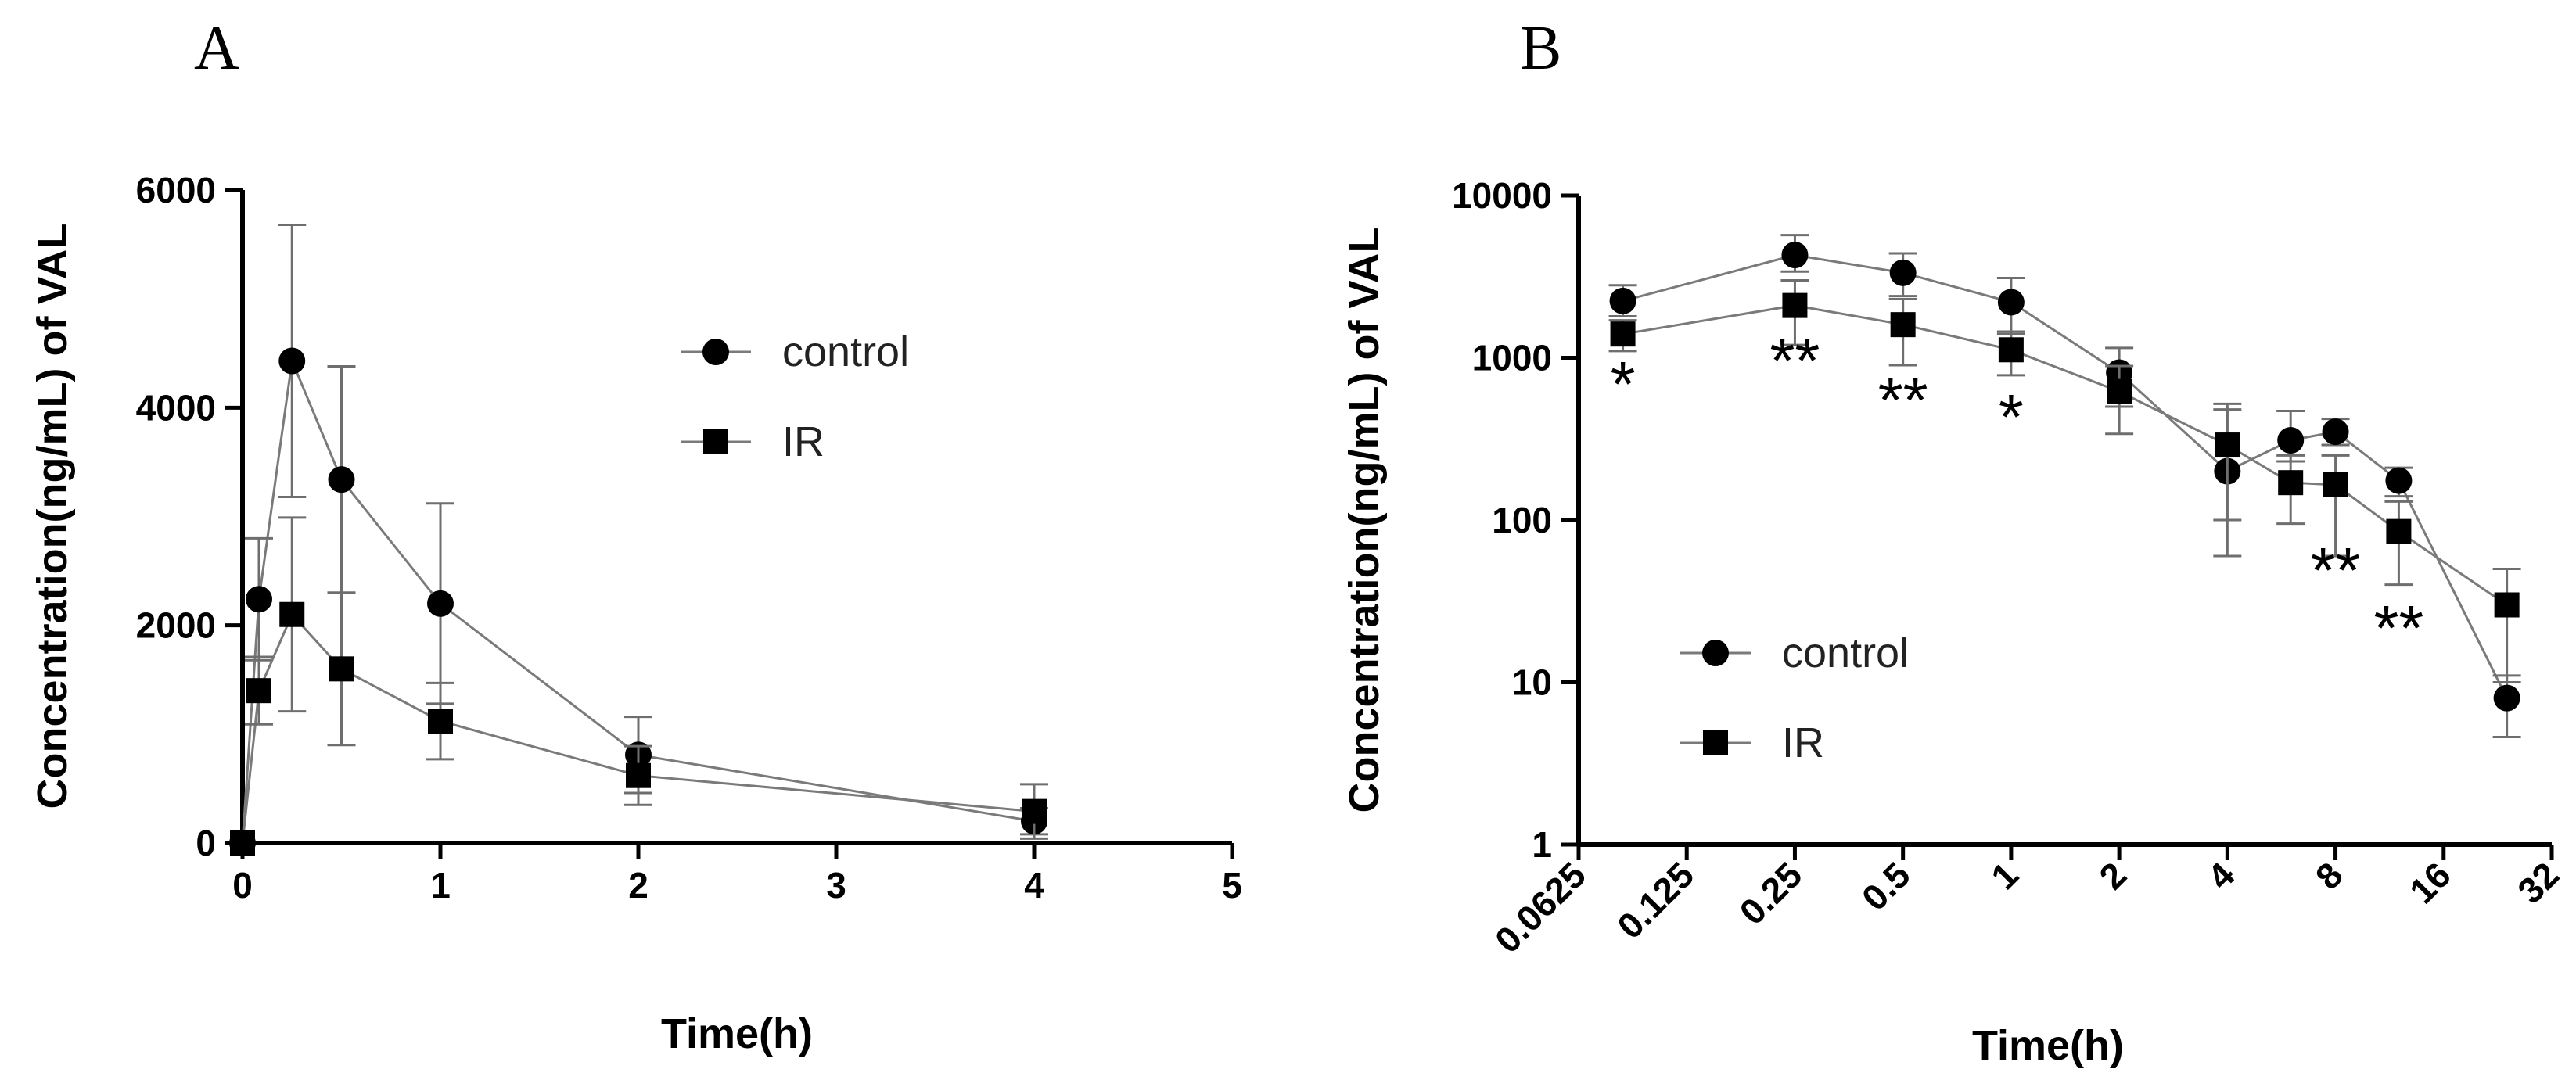  I want to click on x-tick-label: 2, so click(638, 886).